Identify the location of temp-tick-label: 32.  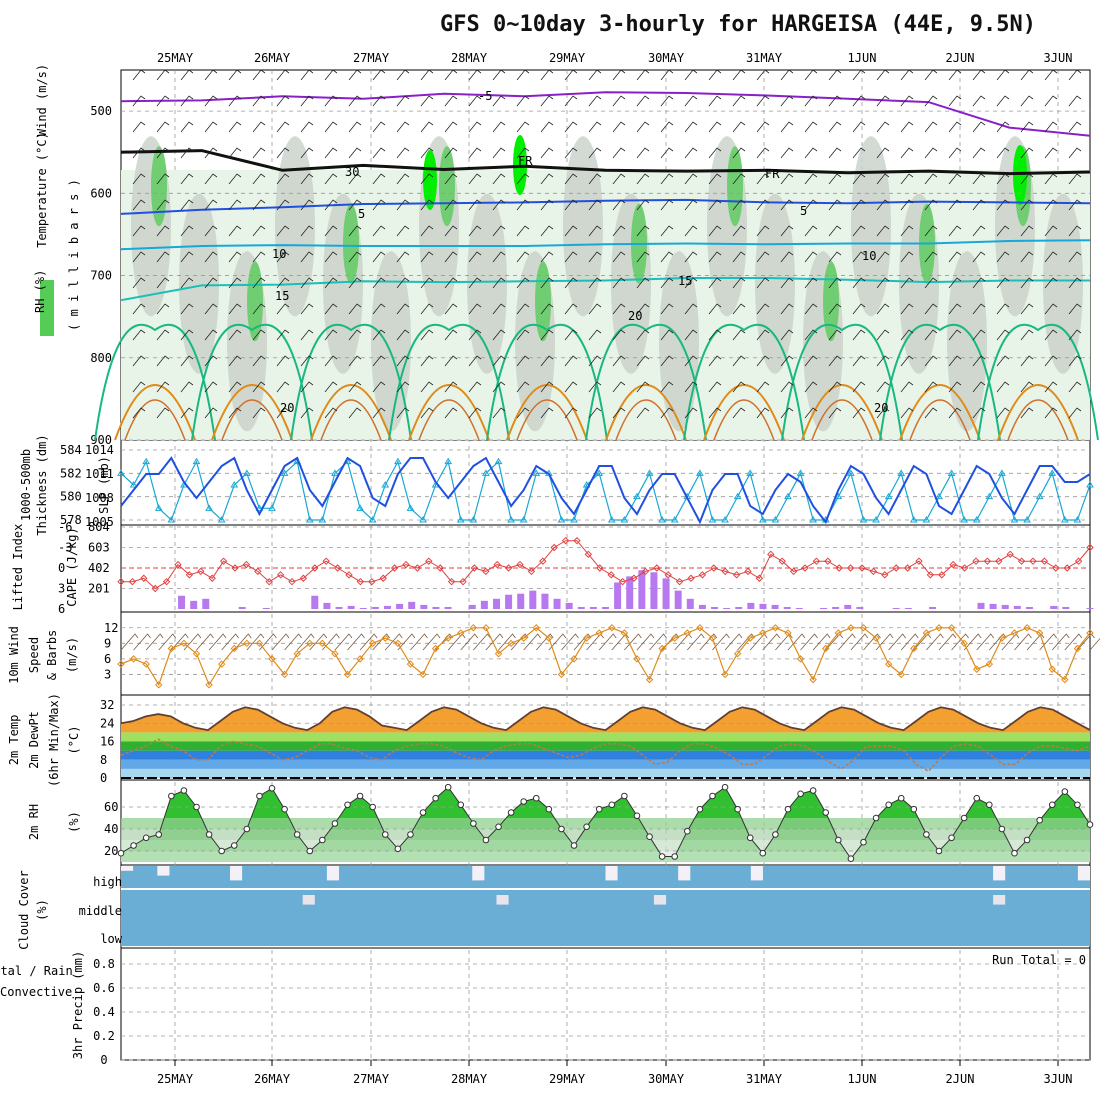
(107, 705).